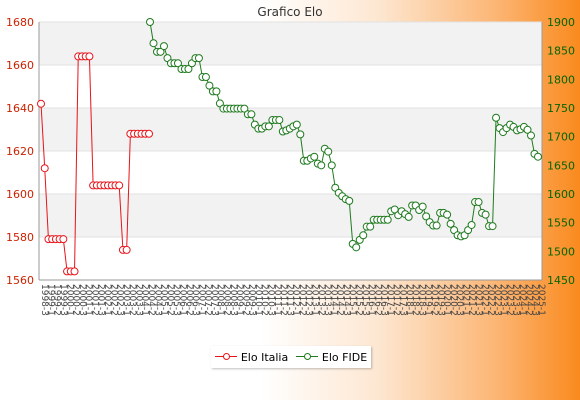  What do you see at coordinates (561, 194) in the screenshot?
I see `y-tick-right-label: 1600` at bounding box center [561, 194].